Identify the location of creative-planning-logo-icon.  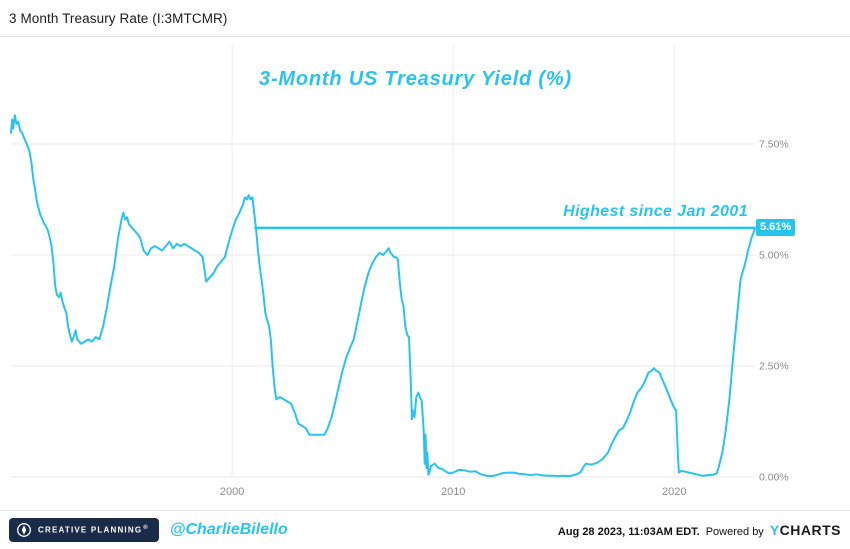
(24, 530).